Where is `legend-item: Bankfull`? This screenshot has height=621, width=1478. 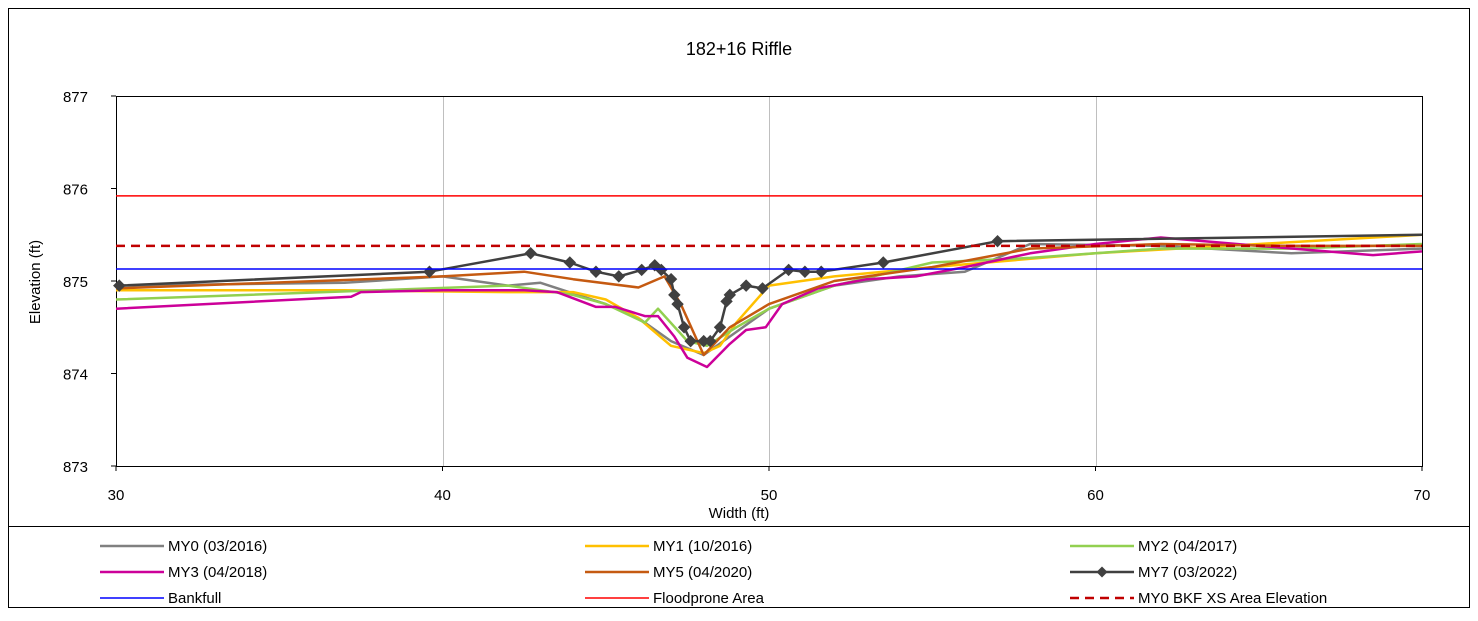 legend-item: Bankfull is located at coordinates (160, 598).